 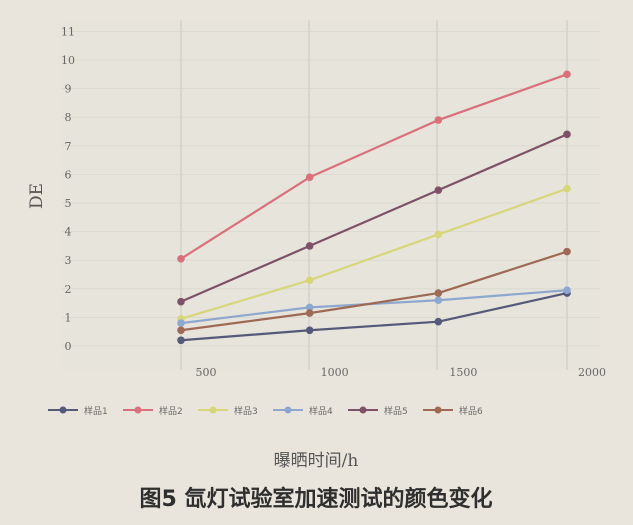 What do you see at coordinates (68, 89) in the screenshot?
I see `y-tick-label: 9` at bounding box center [68, 89].